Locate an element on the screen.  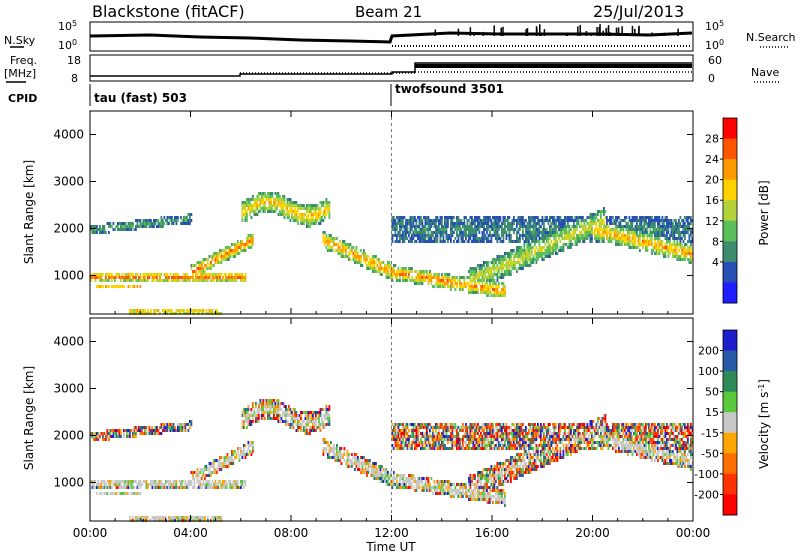
freq-tick-bottom: 8 is located at coordinates (74, 78).